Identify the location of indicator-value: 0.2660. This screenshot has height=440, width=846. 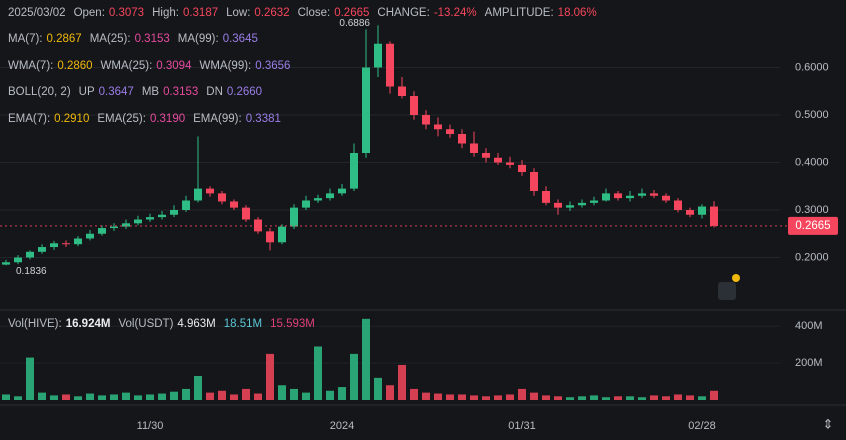
(244, 92).